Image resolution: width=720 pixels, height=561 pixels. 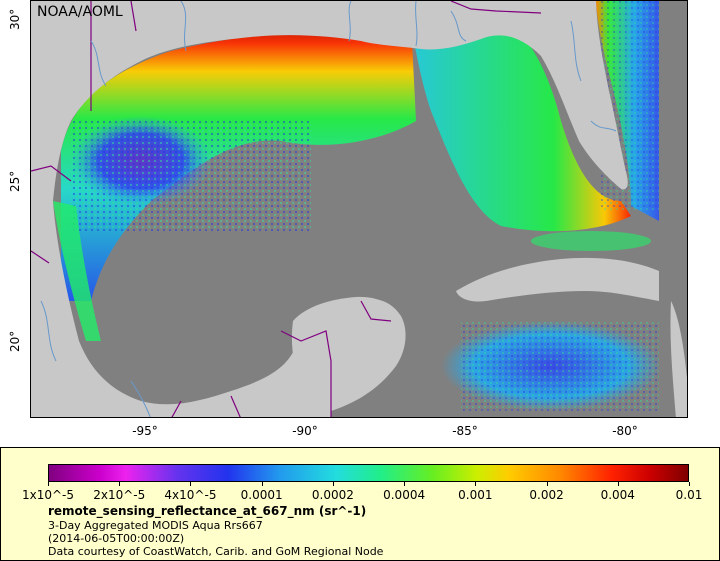 I want to click on colorbar-label: 0.002, so click(x=546, y=495).